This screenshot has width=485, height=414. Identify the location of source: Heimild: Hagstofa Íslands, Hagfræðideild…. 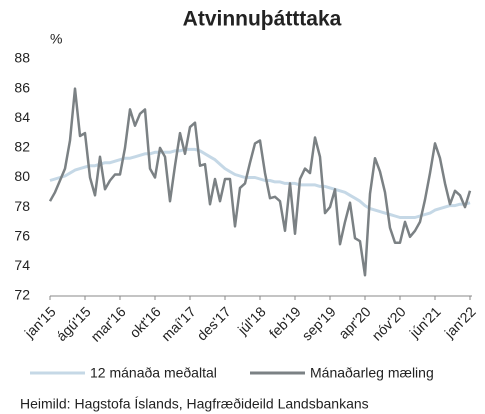
(194, 404).